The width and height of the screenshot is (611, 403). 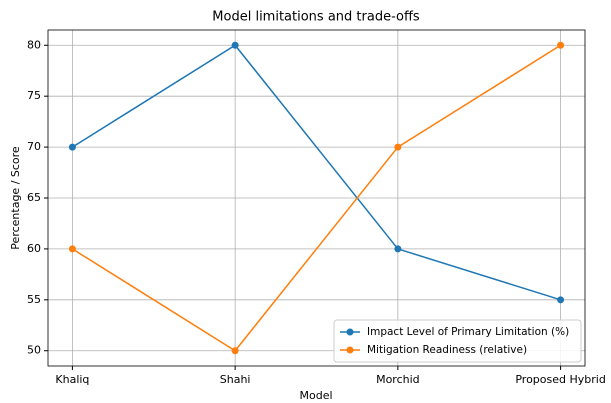 I want to click on x-tick-label: Proposed Hybrid, so click(x=560, y=379).